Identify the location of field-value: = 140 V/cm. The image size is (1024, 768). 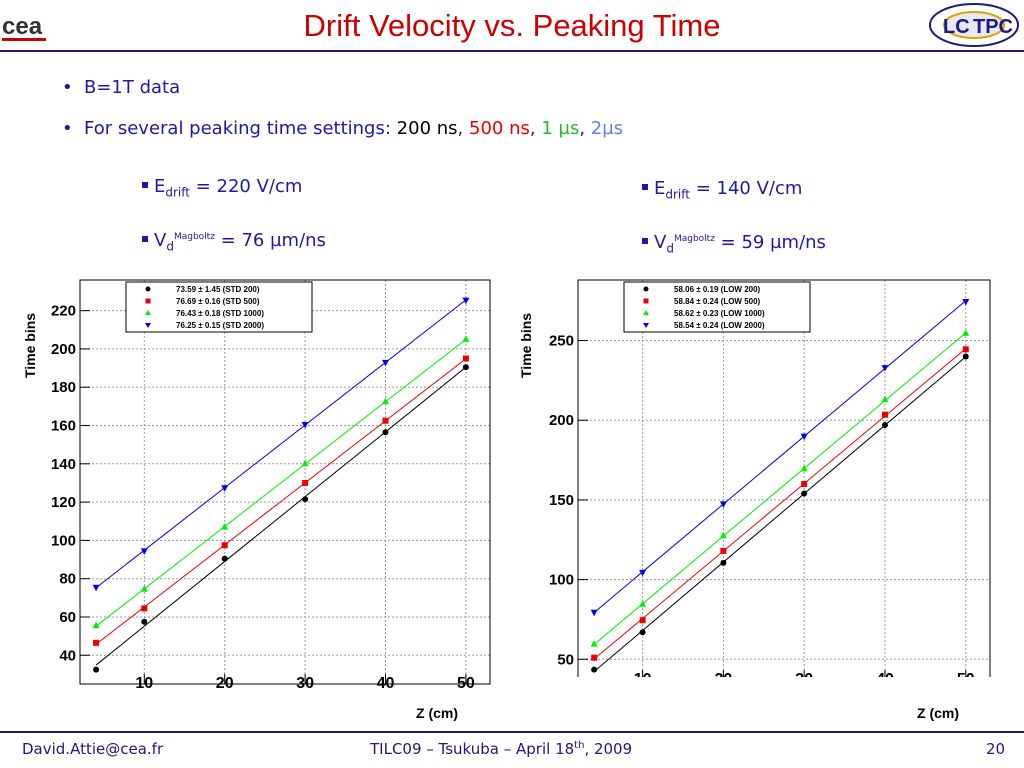
(749, 188).